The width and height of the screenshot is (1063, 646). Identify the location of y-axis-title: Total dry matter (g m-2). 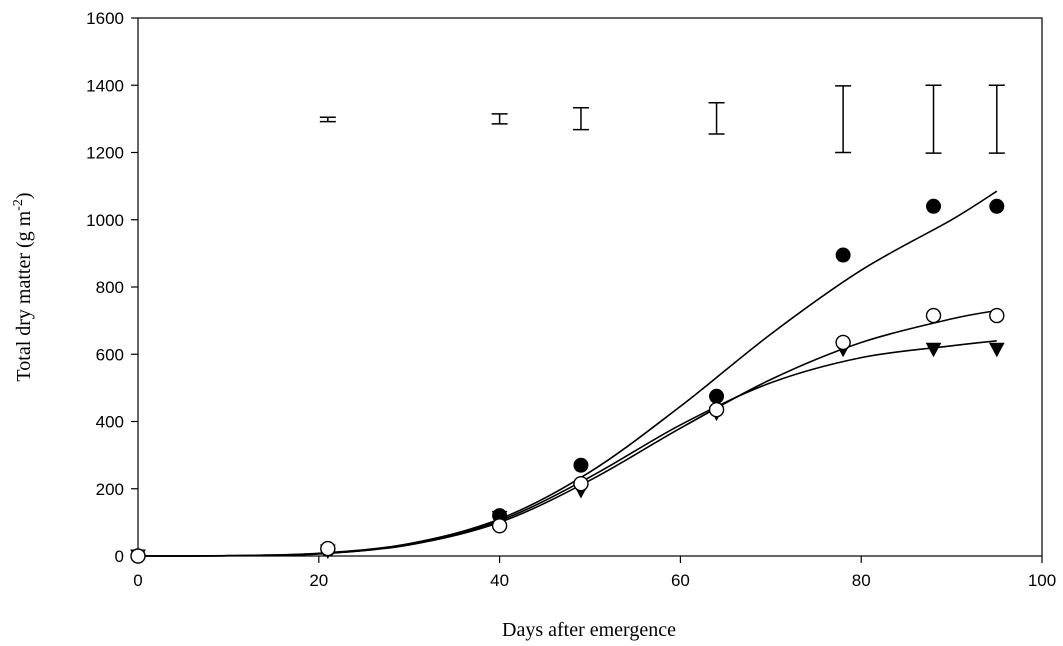
(23, 286).